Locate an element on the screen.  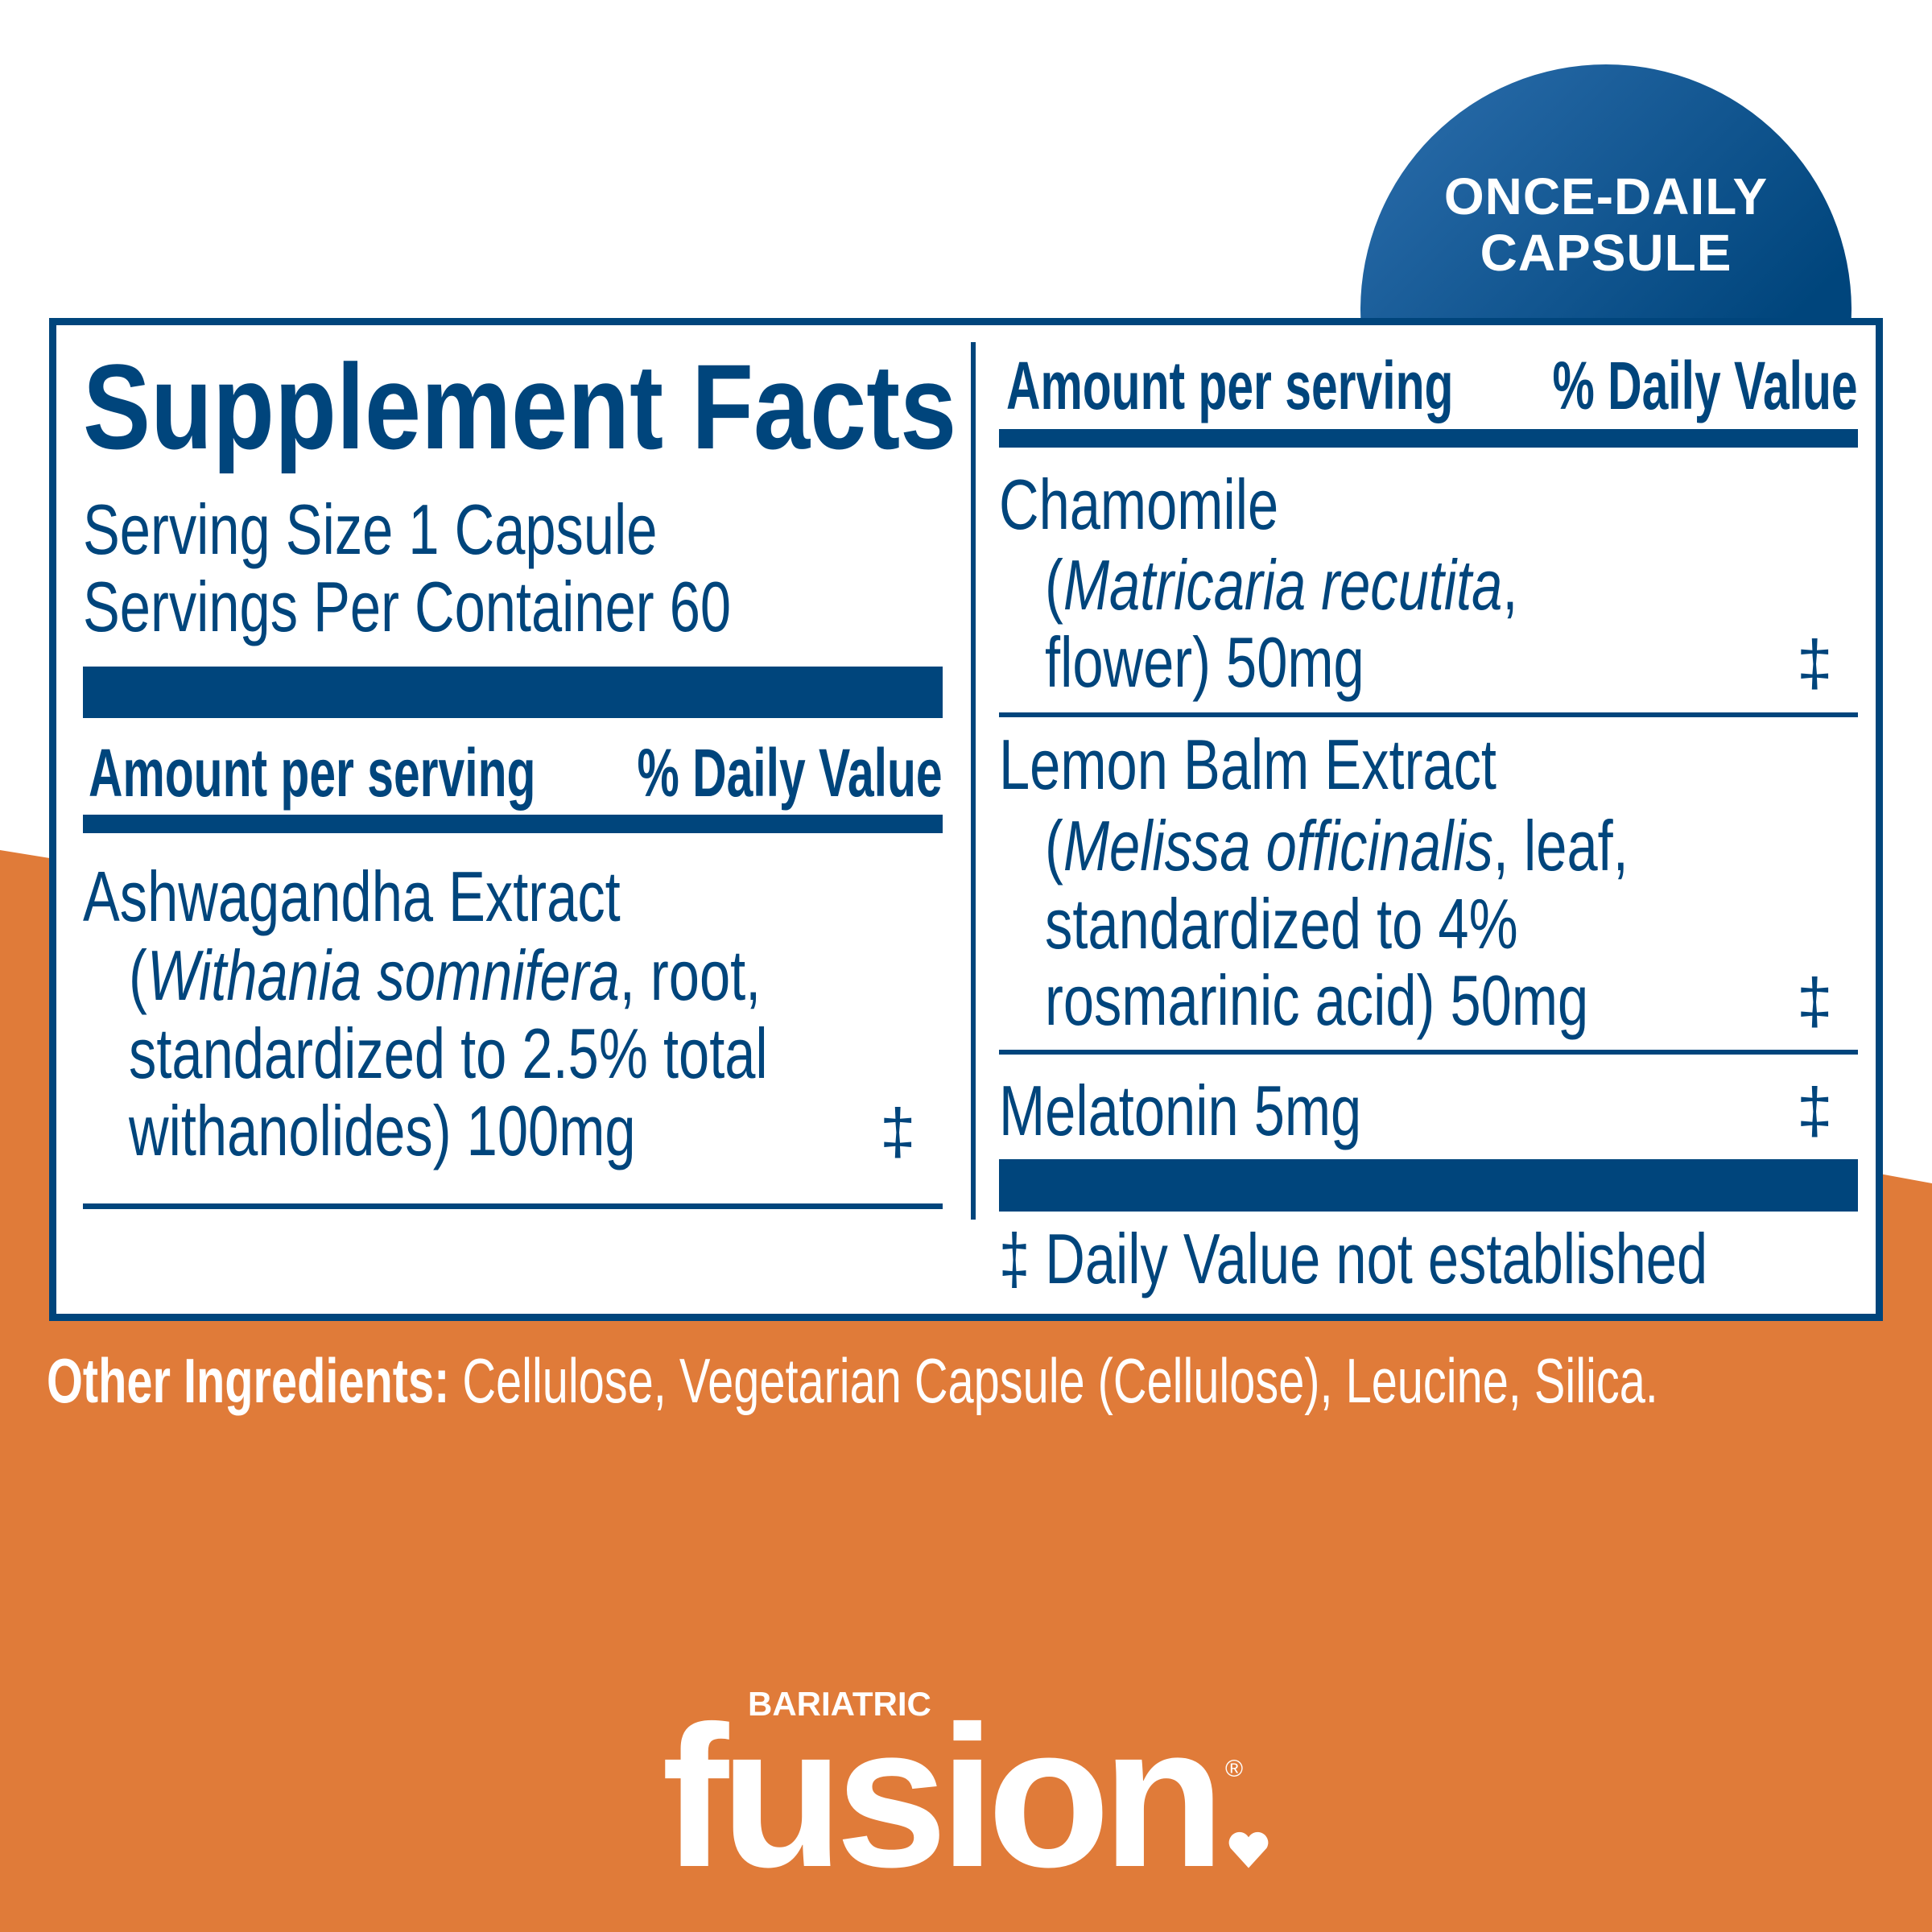
ingredient-amount: withanolides) 100mg is located at coordinates (382, 1130).